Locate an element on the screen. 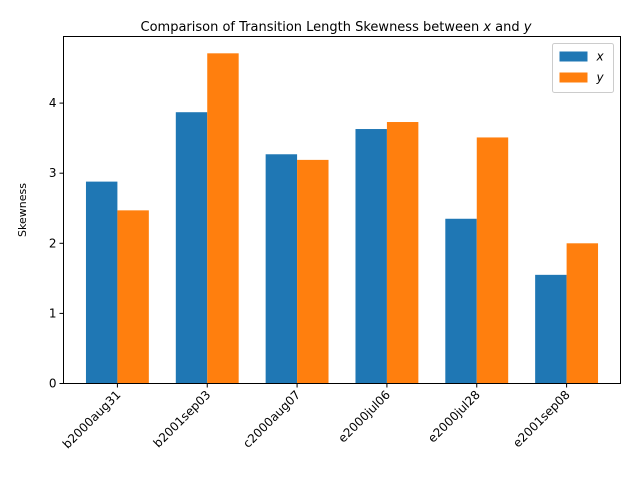 The image size is (640, 480). bar-y-c2000aug07 is located at coordinates (313, 271).